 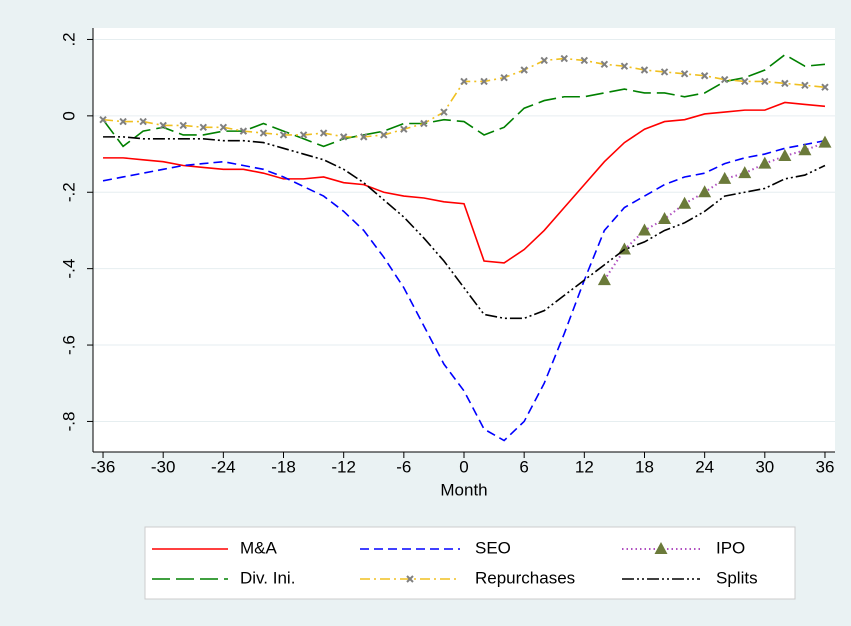 I want to click on y-tick-label: -.2, so click(x=68, y=192).